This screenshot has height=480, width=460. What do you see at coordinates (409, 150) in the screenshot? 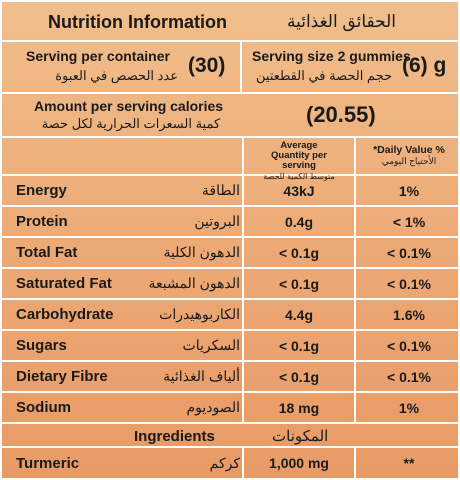
I see `daily-value-header-label: *Daily Value %` at bounding box center [409, 150].